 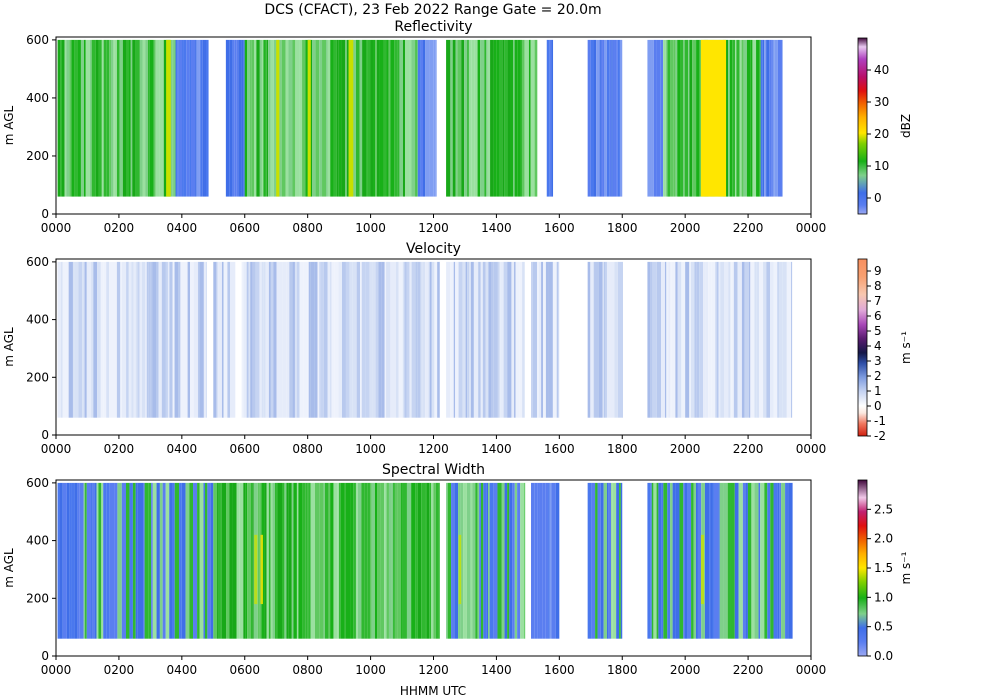 I want to click on x-tick-label: 0000, so click(x=56, y=449).